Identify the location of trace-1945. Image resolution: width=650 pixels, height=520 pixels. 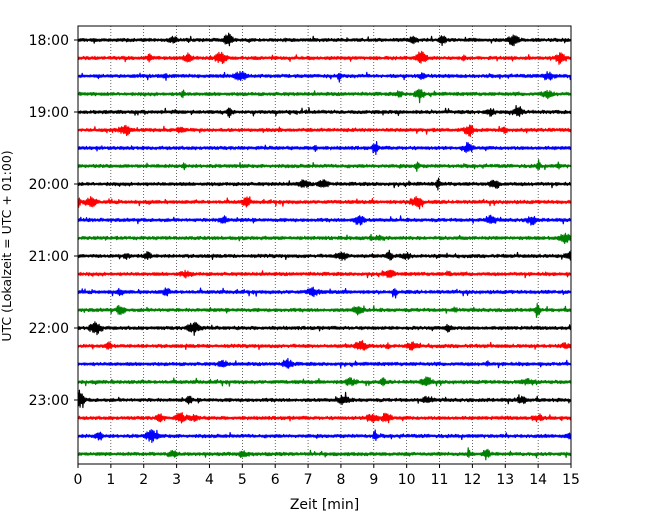
(324, 165).